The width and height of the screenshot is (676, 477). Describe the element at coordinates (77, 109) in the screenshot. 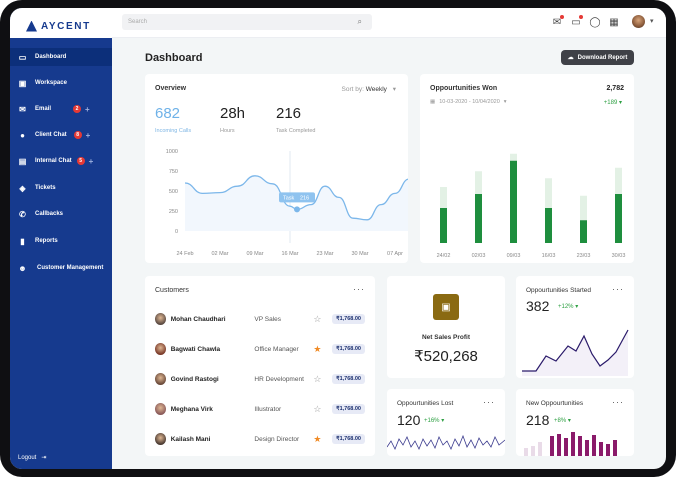

I see `email-count-badge: 2` at that location.